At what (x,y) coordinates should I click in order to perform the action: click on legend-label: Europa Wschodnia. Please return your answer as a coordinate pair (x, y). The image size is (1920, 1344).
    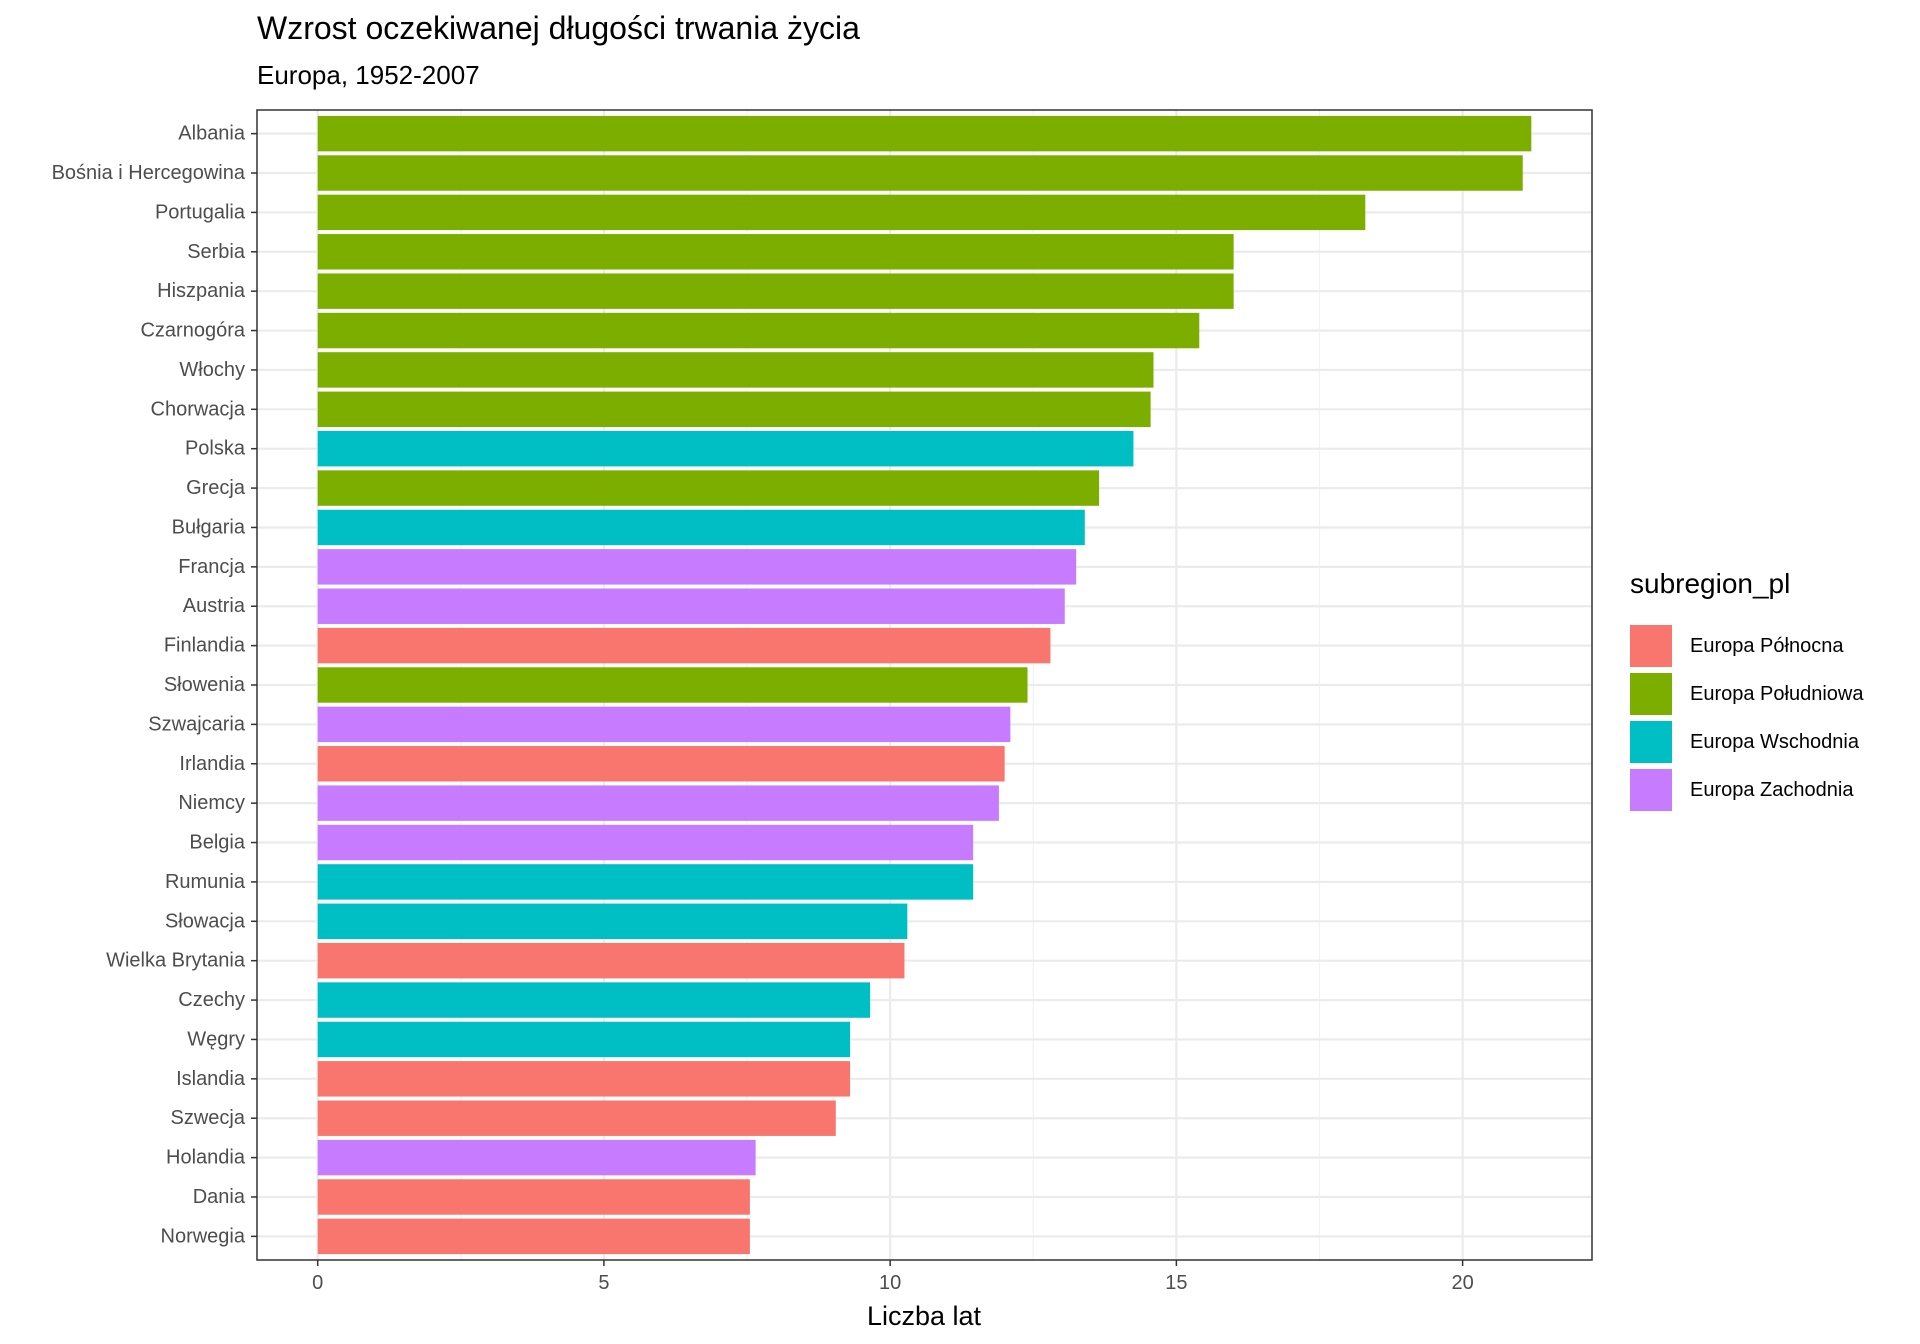
    Looking at the image, I should click on (1774, 741).